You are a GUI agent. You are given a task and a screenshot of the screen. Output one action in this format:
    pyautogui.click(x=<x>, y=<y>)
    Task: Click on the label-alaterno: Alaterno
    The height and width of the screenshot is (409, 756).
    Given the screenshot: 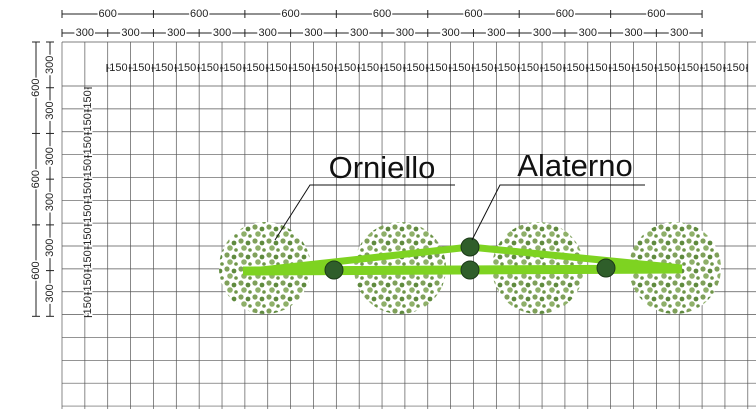 What is the action you would take?
    pyautogui.click(x=574, y=165)
    